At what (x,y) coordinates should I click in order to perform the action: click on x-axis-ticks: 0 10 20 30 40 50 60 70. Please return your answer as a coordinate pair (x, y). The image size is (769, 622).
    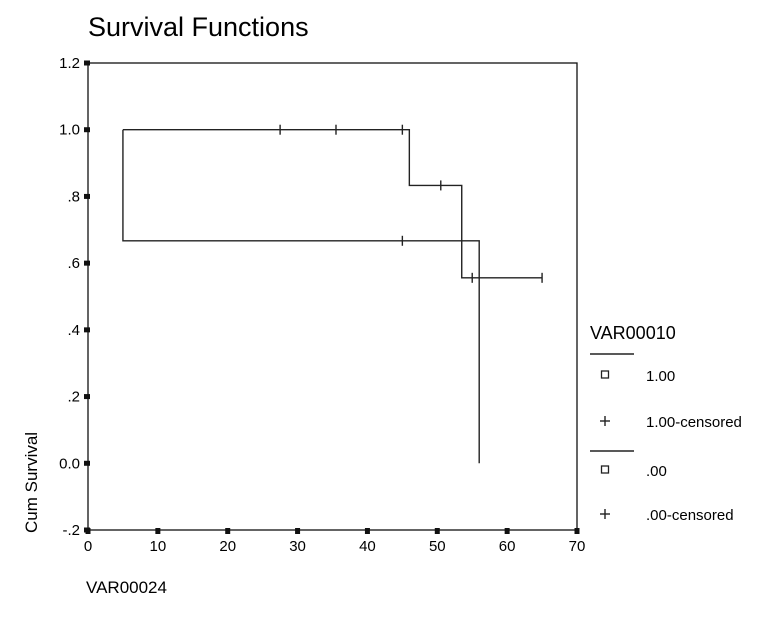
    Looking at the image, I should click on (335, 541).